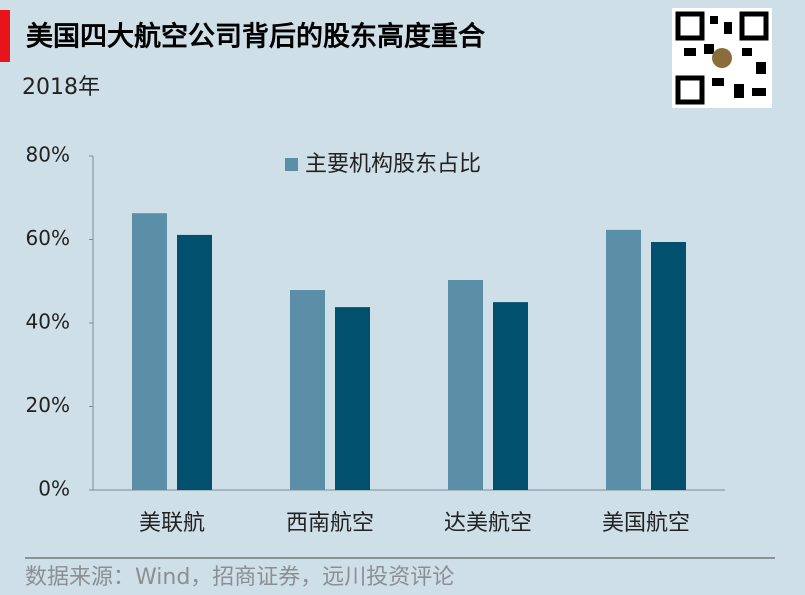  Describe the element at coordinates (48, 155) in the screenshot. I see `y-tick-label: 80%` at that location.